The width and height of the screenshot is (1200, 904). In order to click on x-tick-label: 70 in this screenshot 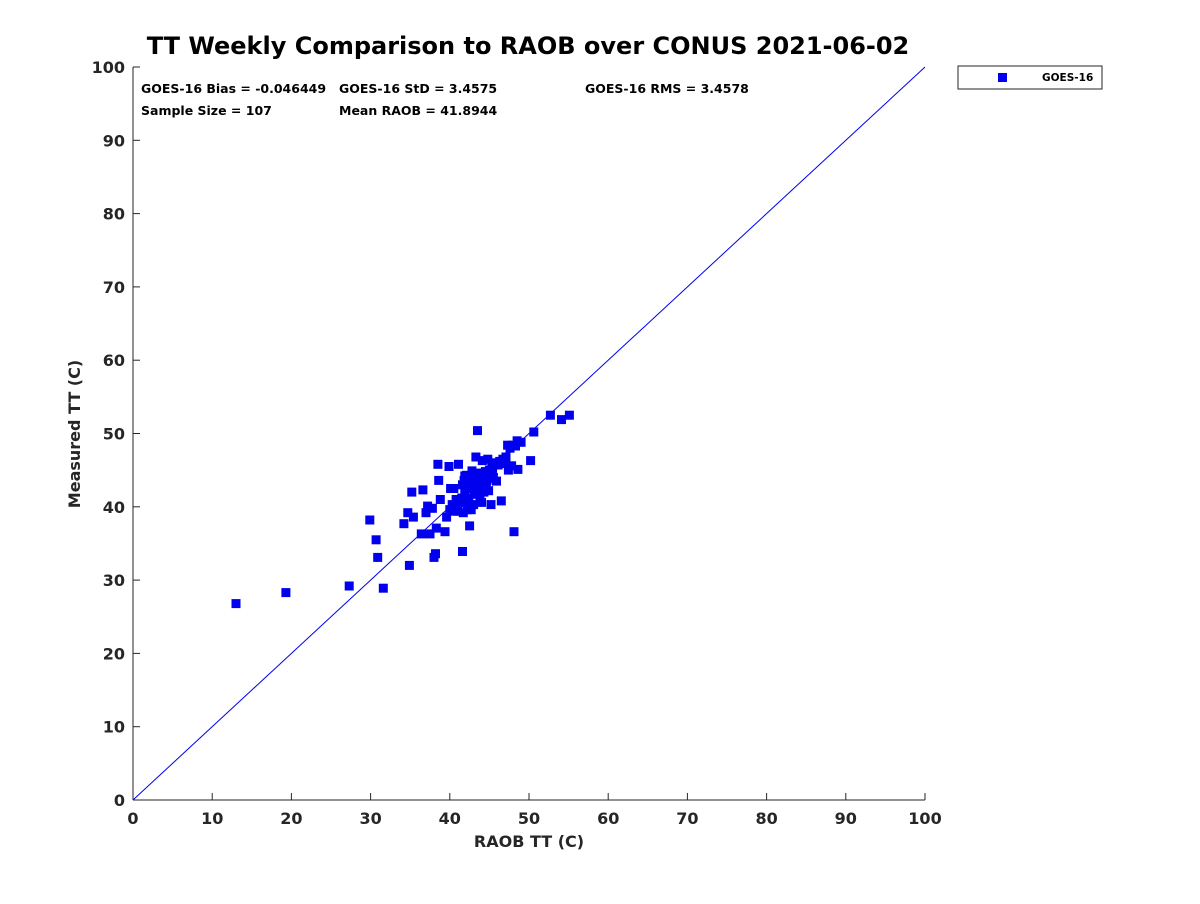, I will do `click(687, 818)`.